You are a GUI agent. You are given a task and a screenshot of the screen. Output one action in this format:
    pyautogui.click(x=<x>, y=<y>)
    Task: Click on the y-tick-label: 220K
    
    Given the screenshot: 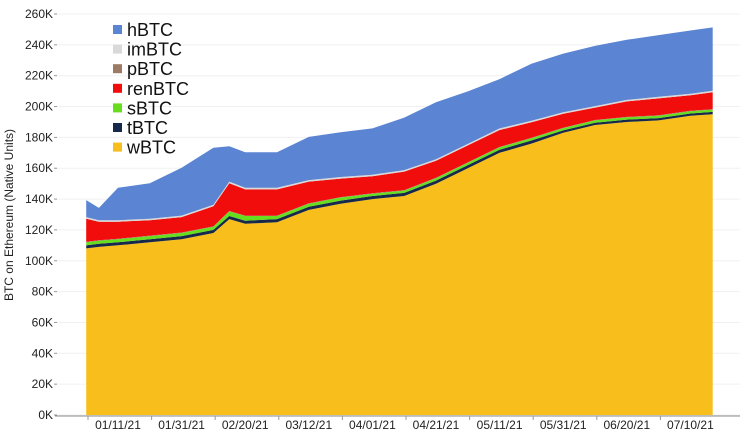 What is the action you would take?
    pyautogui.click(x=39, y=76)
    